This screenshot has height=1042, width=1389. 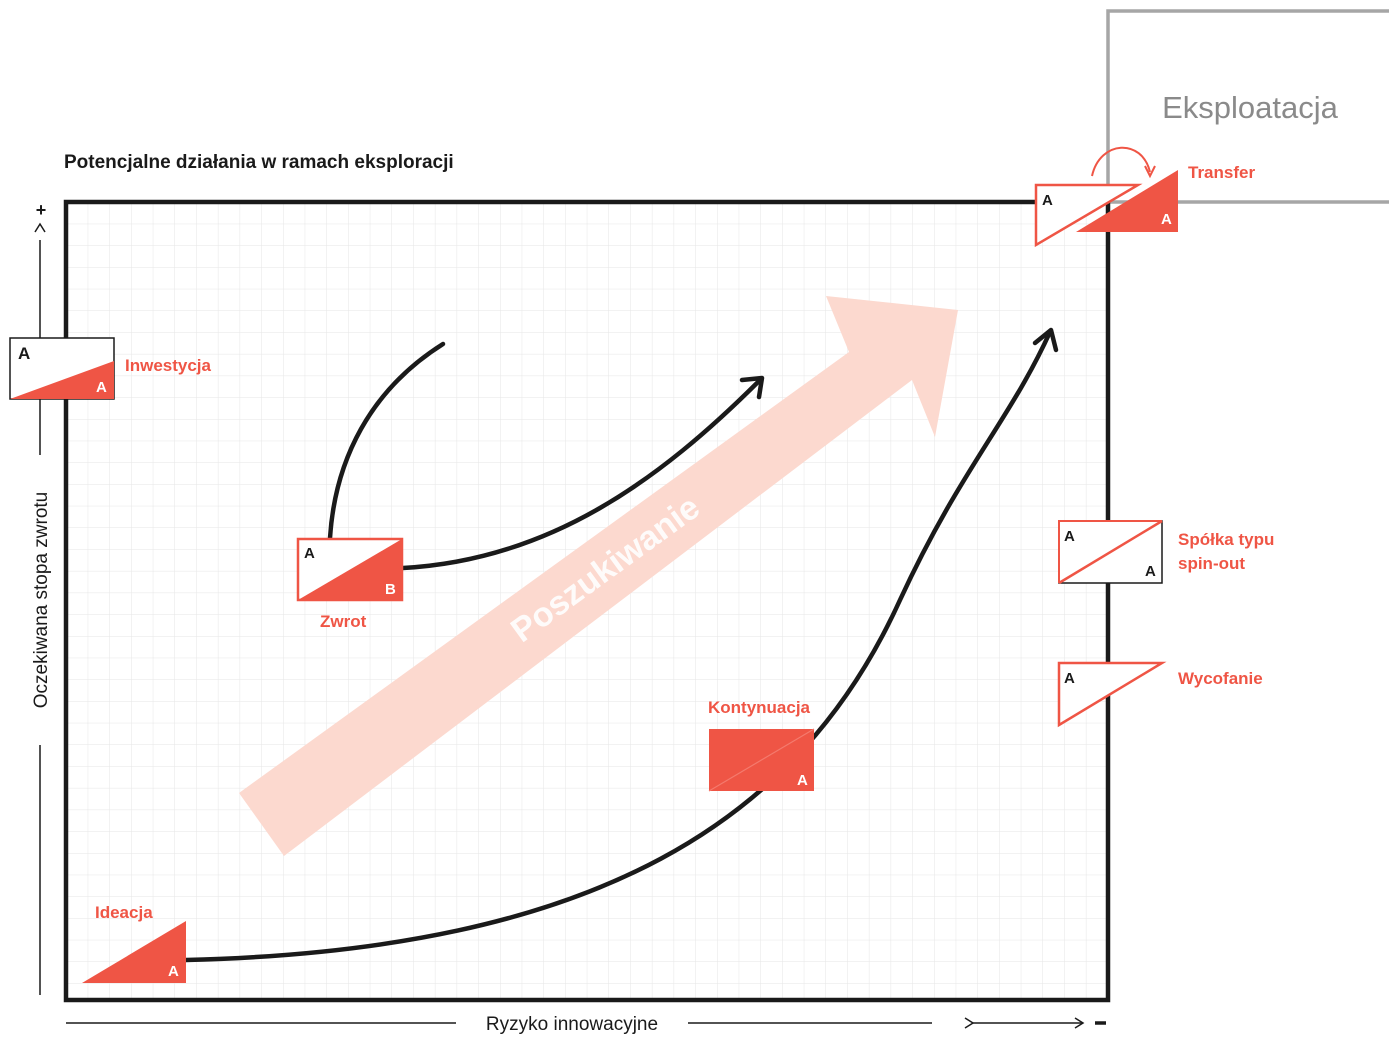 I want to click on ideacja-bottom-letter: A, so click(x=173, y=971).